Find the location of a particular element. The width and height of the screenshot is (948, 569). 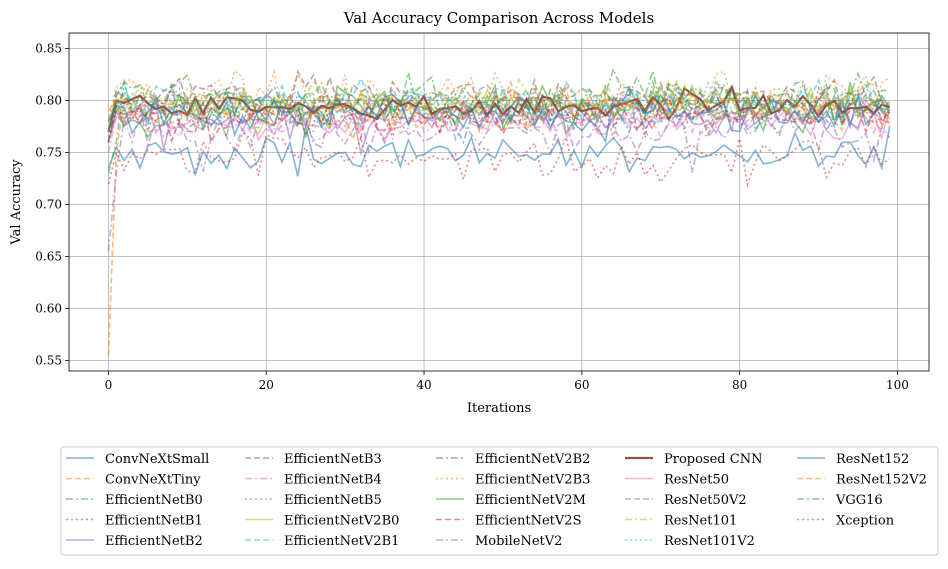

legend-item: ConvNeXtSmall is located at coordinates (137, 459).